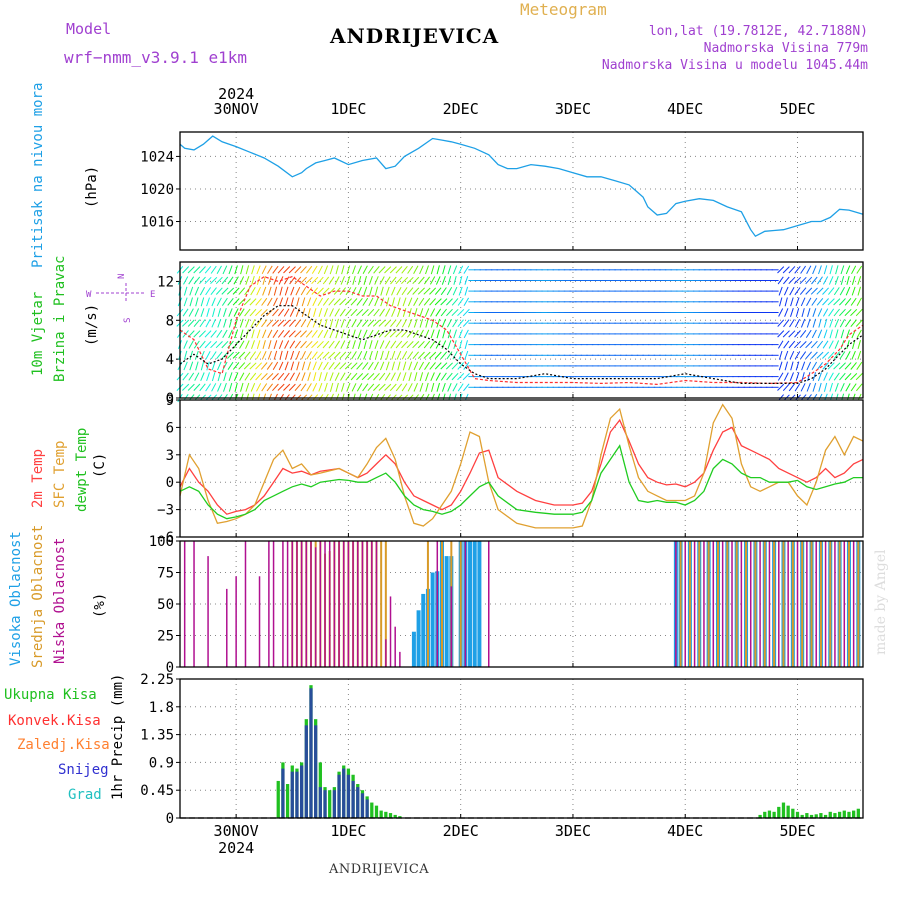  What do you see at coordinates (170, 399) in the screenshot?
I see `y-tick-label: 0` at bounding box center [170, 399].